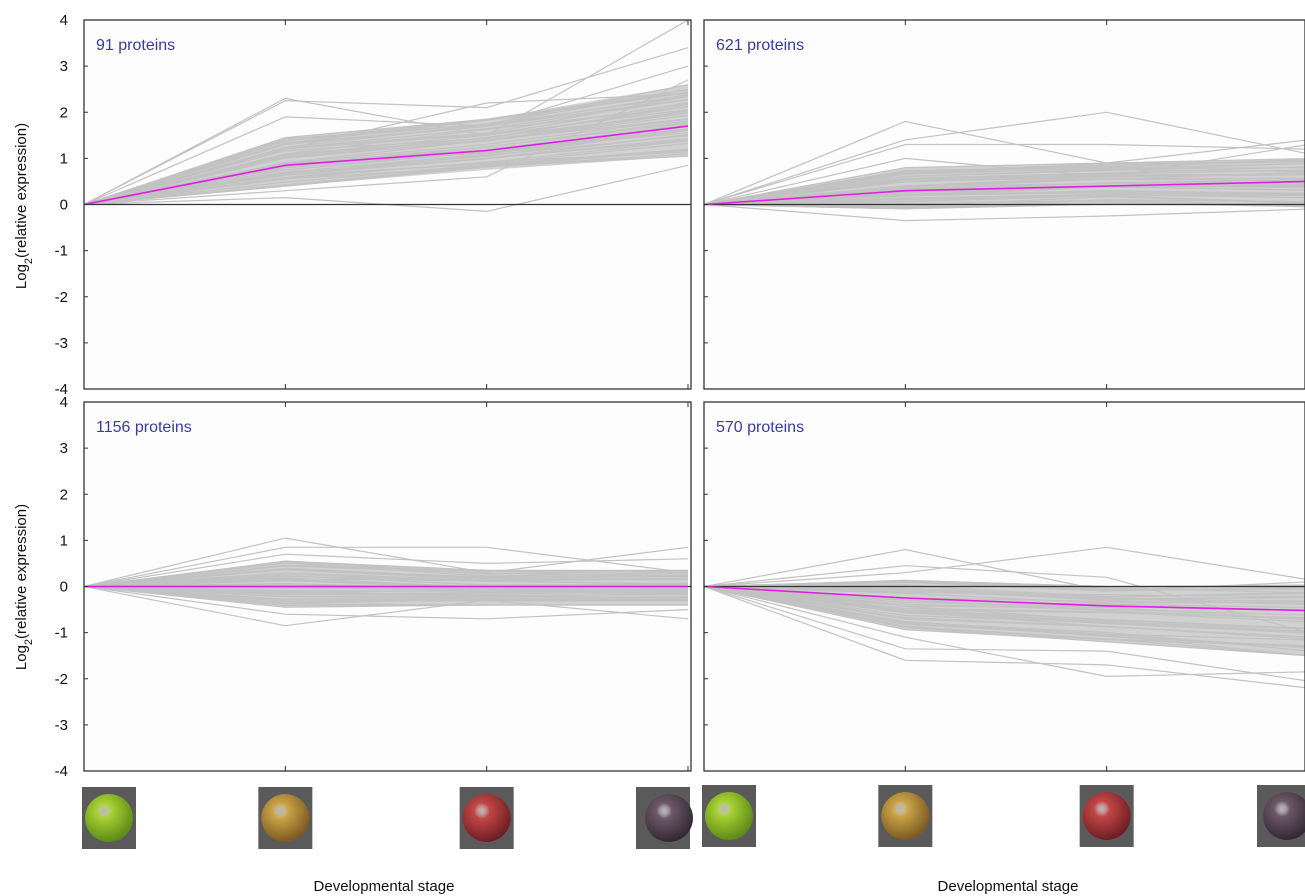  Describe the element at coordinates (693, 817) in the screenshot. I see `stage-images` at that location.